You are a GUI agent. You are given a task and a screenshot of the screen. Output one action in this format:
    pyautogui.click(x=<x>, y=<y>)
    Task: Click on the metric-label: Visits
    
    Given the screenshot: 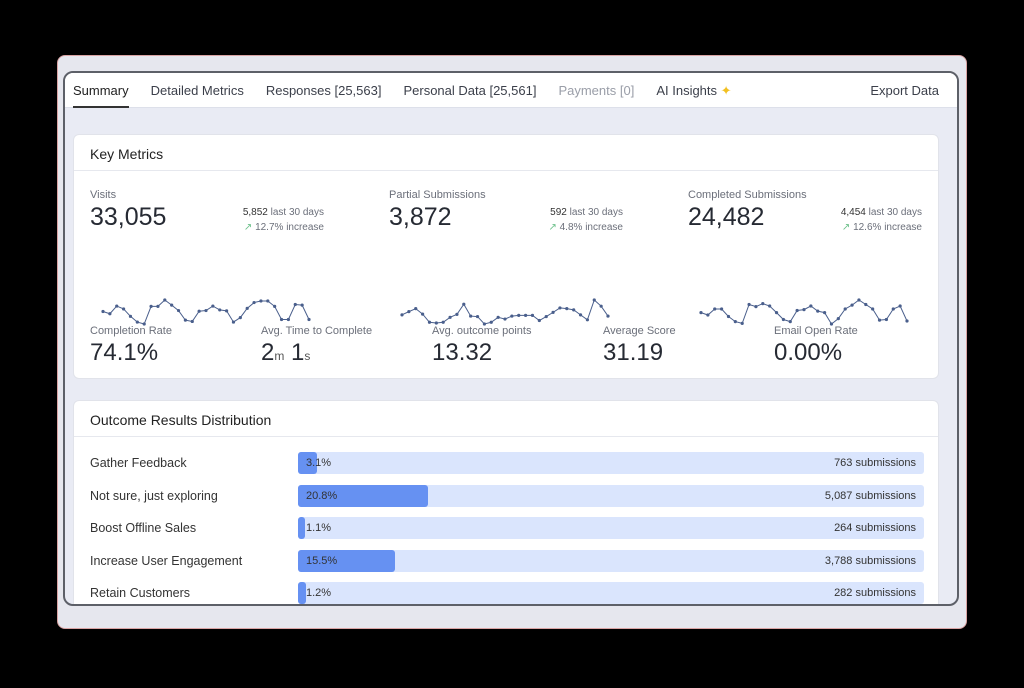 What is the action you would take?
    pyautogui.click(x=103, y=195)
    